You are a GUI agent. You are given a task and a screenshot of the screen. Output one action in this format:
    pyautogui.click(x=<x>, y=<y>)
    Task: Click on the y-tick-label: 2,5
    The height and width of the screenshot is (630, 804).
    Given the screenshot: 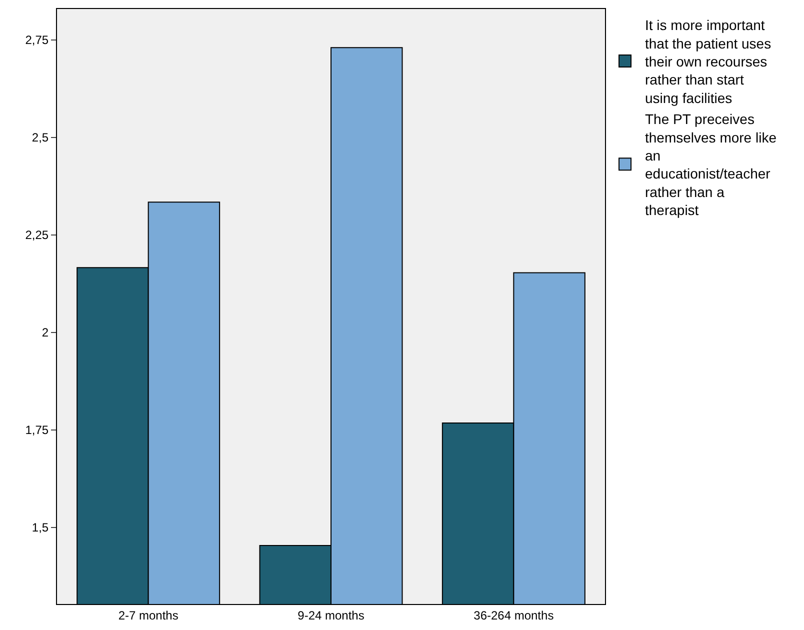 What is the action you would take?
    pyautogui.click(x=40, y=137)
    